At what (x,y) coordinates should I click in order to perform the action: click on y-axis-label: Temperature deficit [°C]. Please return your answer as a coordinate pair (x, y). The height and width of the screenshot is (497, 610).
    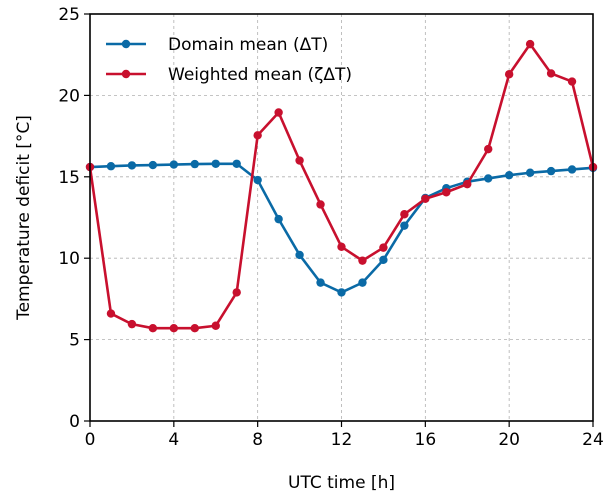
    Looking at the image, I should click on (24, 218).